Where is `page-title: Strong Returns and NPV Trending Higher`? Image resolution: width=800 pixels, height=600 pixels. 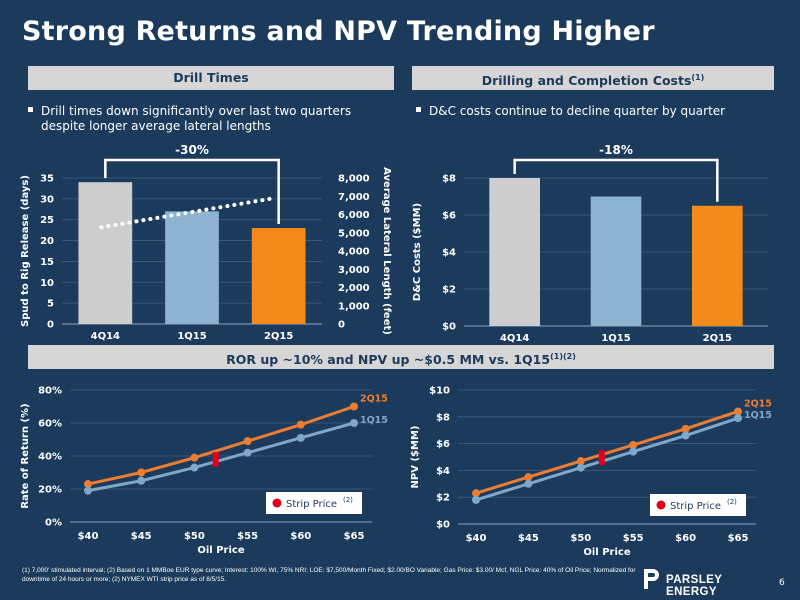 page-title: Strong Returns and NPV Trending Higher is located at coordinates (338, 31).